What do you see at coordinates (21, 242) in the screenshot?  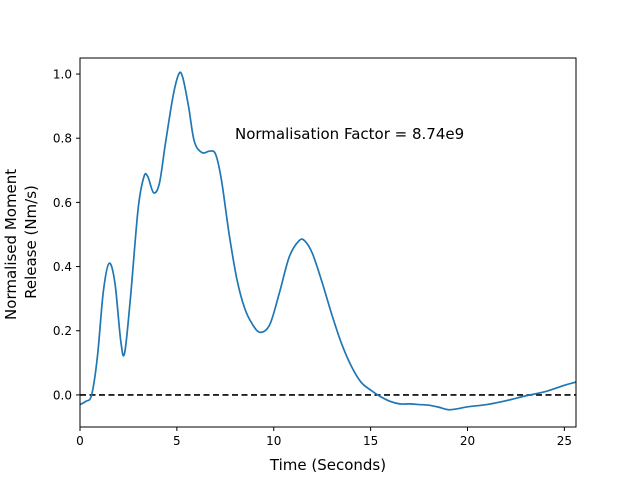 I see `y-axis-label: Normalised Moment Release (Nm/s)` at bounding box center [21, 242].